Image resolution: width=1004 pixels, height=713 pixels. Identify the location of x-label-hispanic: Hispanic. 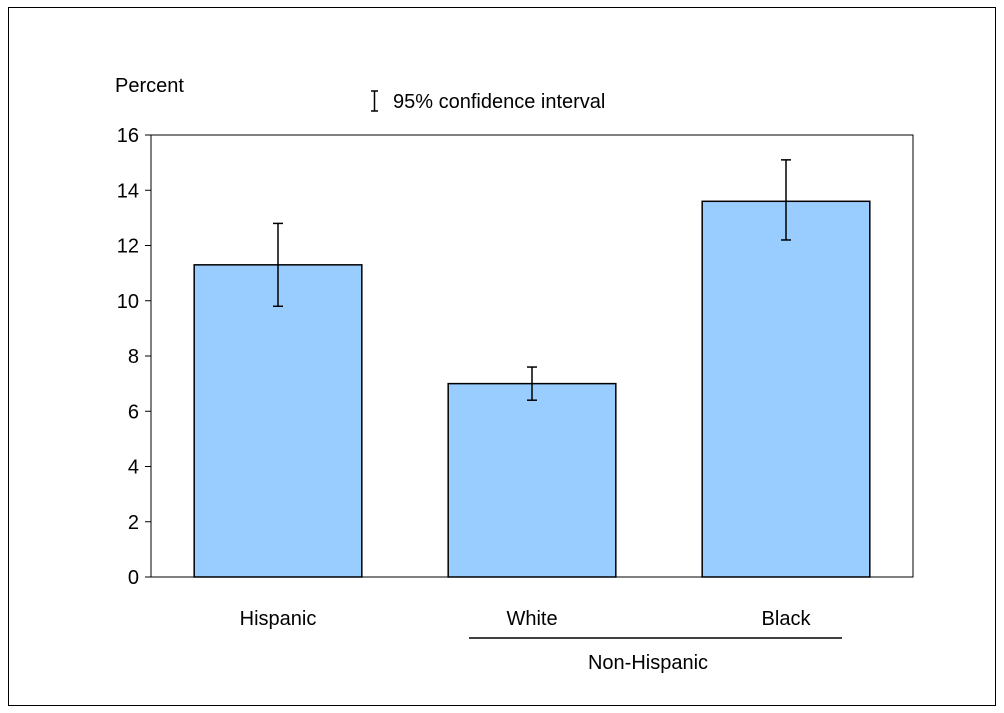
(278, 619).